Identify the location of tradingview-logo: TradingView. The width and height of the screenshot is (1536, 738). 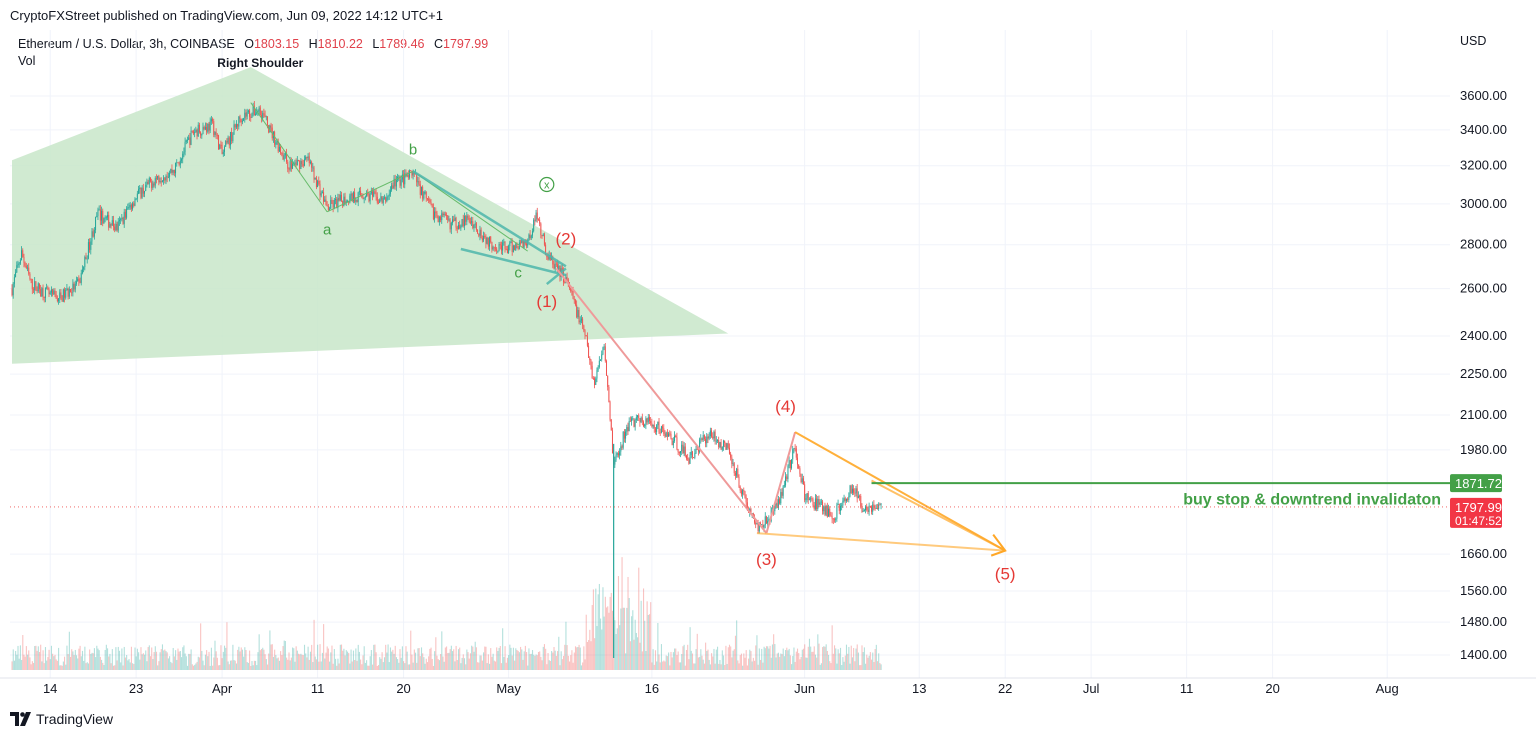
(61, 719).